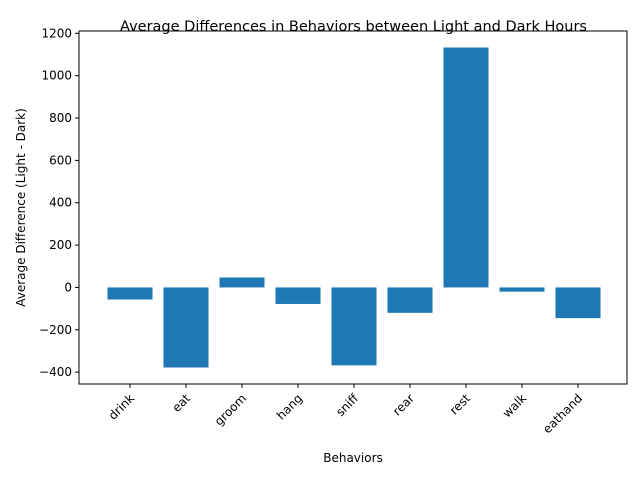 Image resolution: width=640 pixels, height=480 pixels. What do you see at coordinates (578, 303) in the screenshot?
I see `bar-eathand` at bounding box center [578, 303].